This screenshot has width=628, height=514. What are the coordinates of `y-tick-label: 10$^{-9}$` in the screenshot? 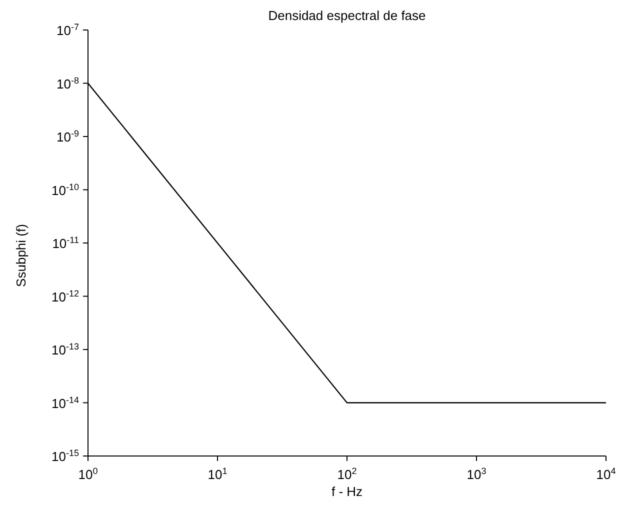 It's located at (67, 136).